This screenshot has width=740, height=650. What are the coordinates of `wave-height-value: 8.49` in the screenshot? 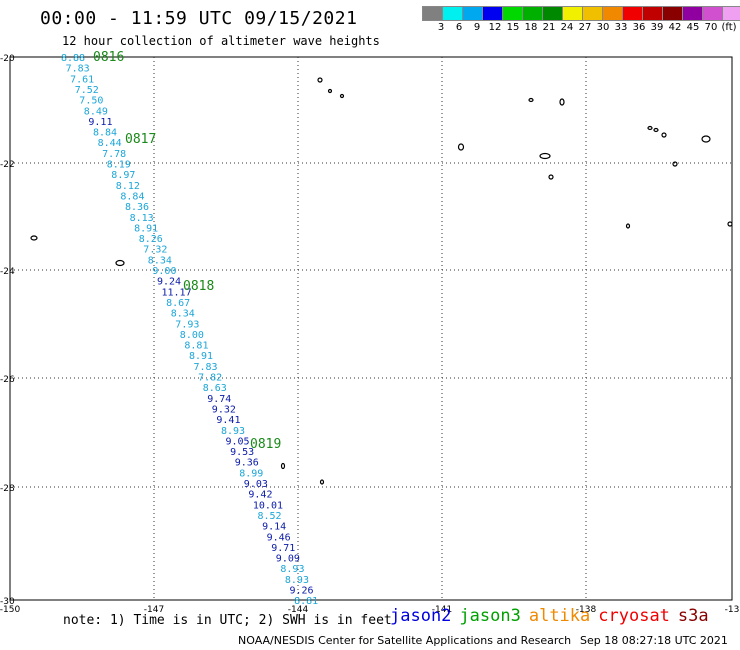 It's located at (96, 111).